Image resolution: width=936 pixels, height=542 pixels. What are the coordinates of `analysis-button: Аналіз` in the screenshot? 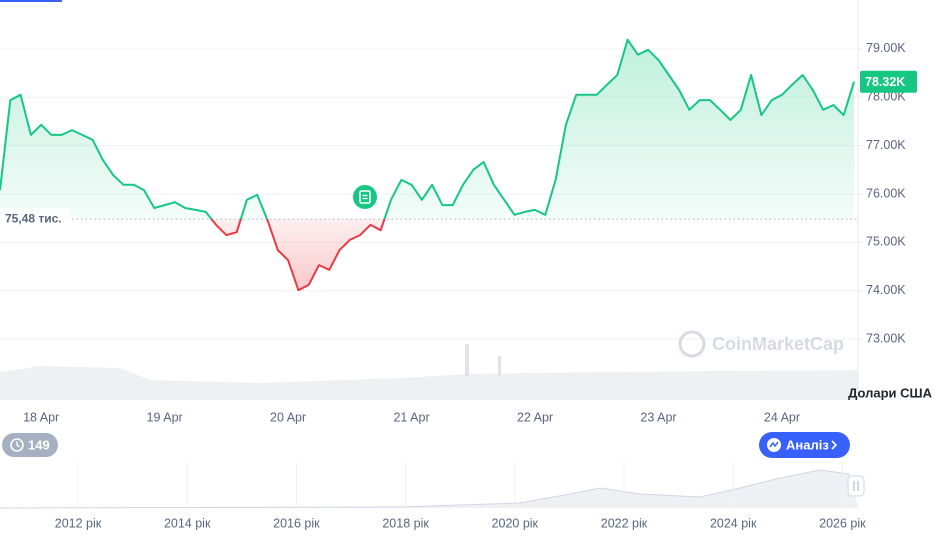 It's located at (804, 445).